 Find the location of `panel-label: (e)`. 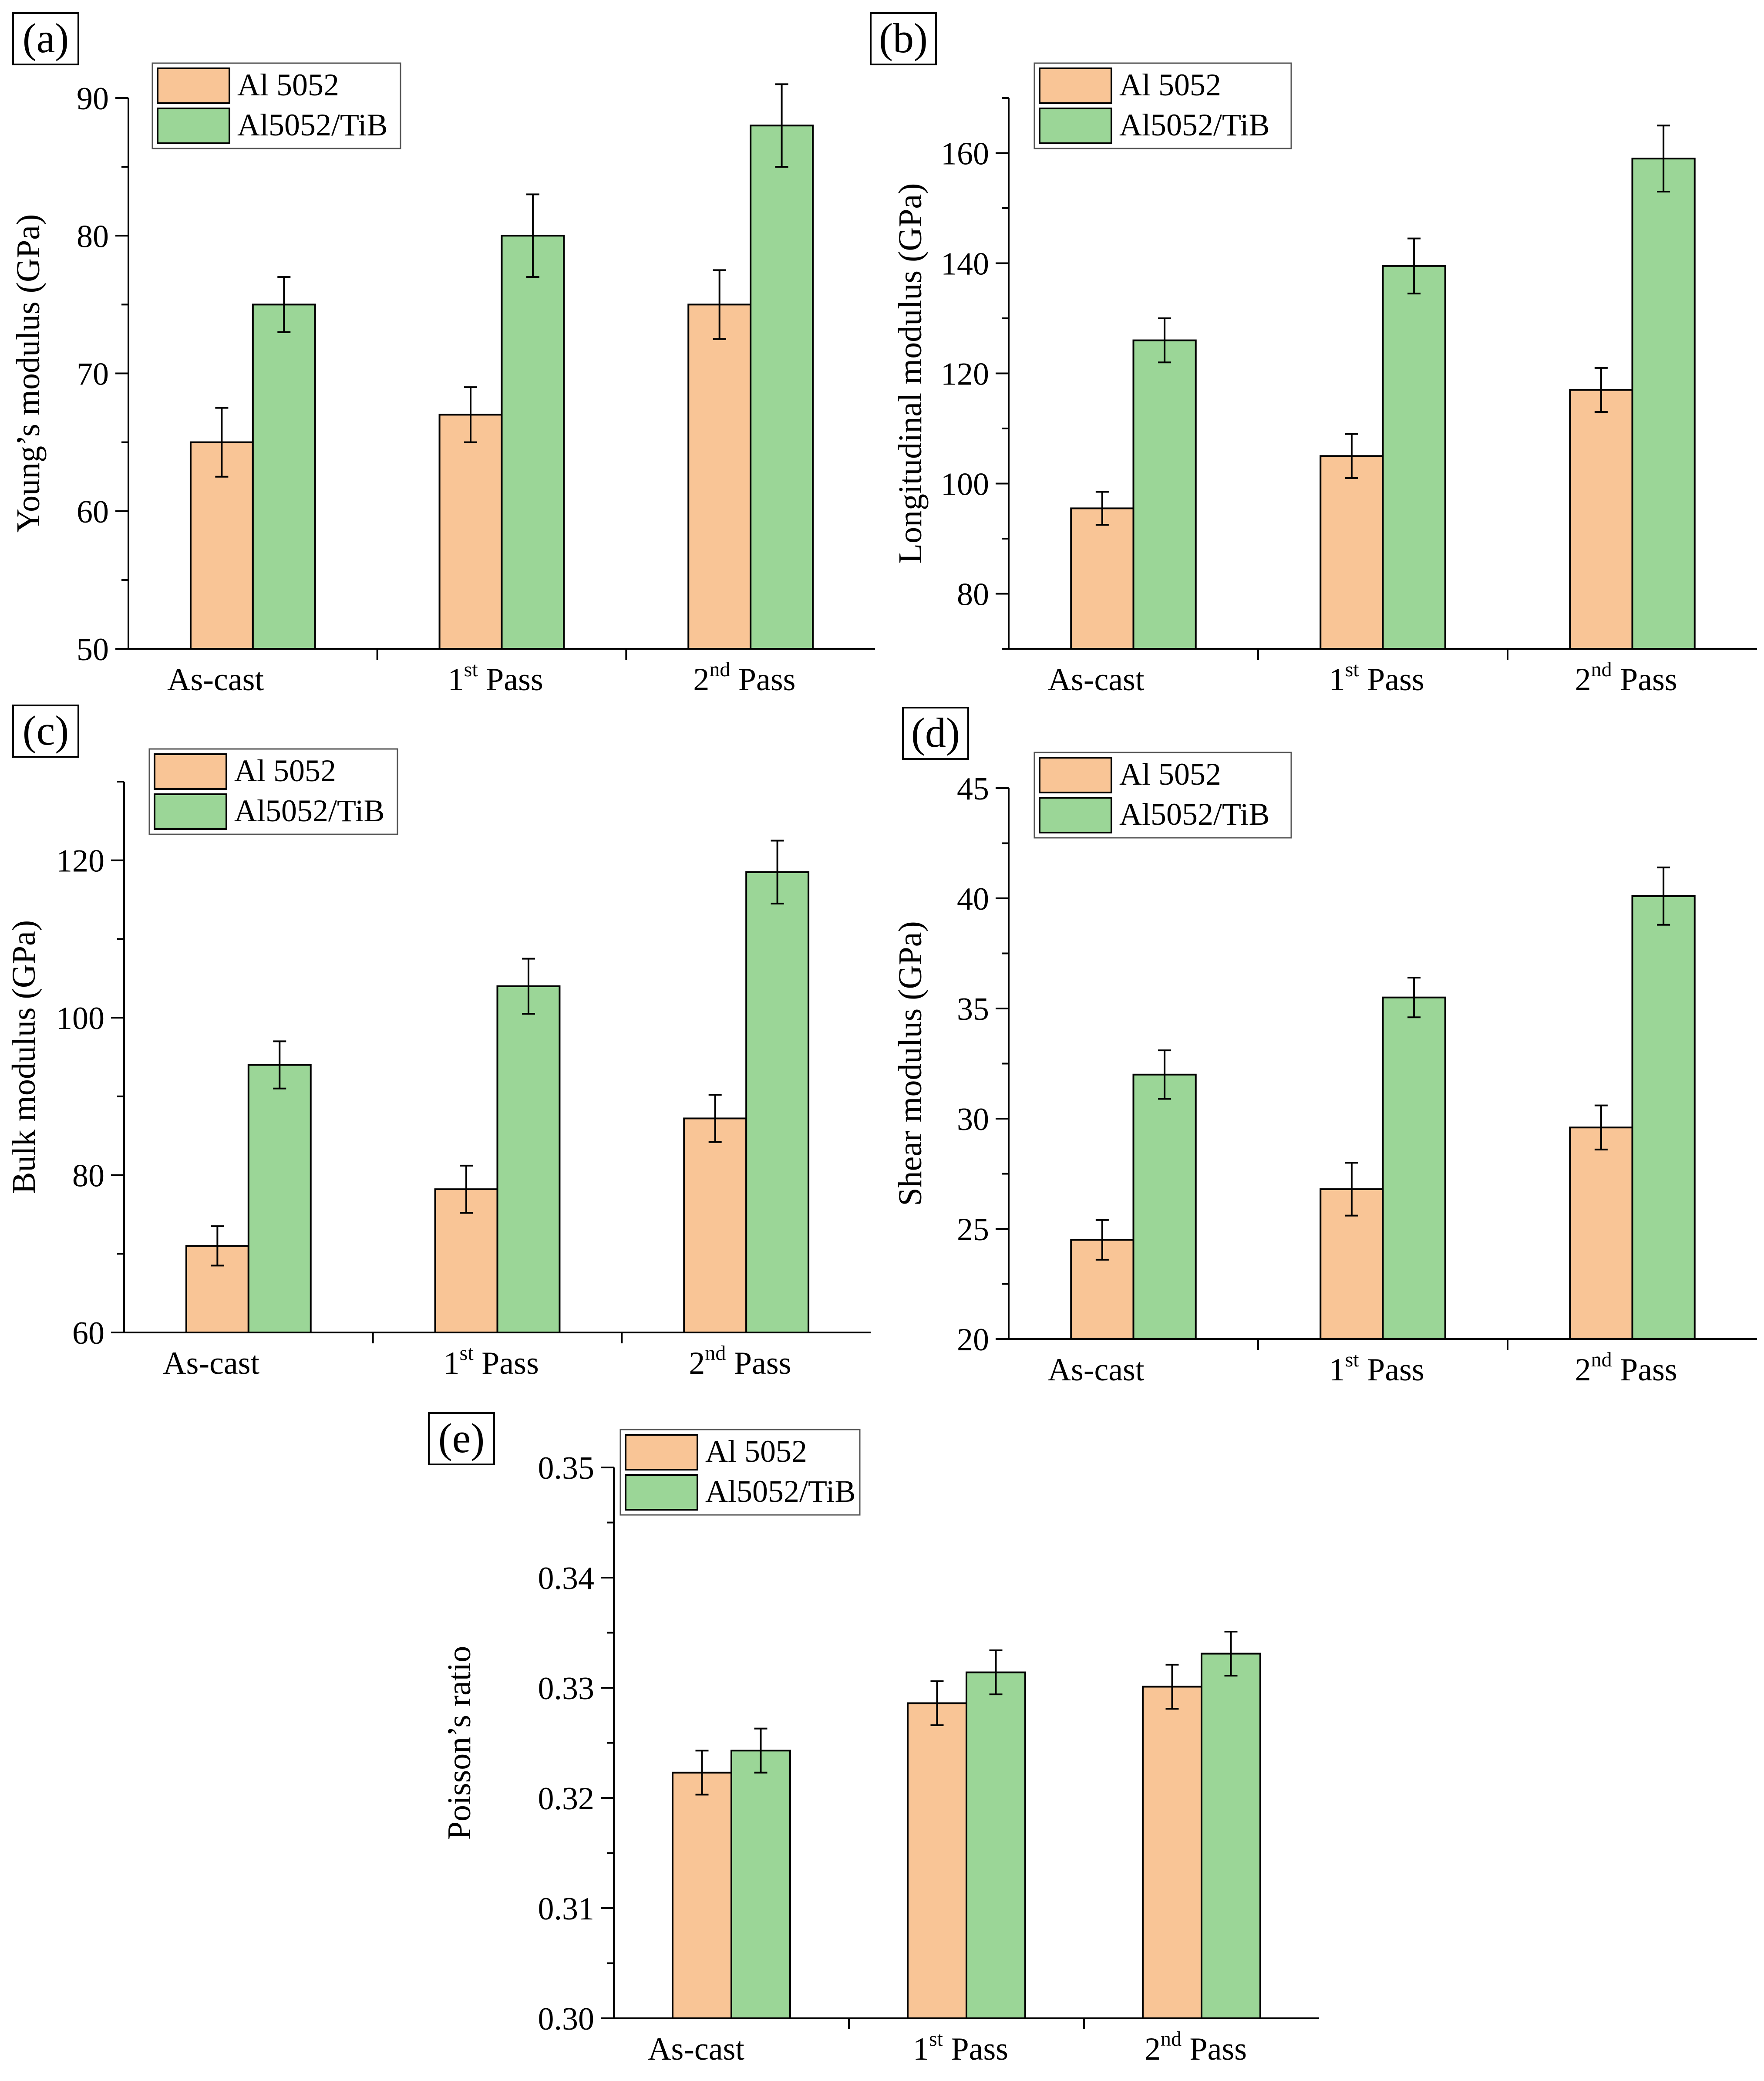

panel-label: (e) is located at coordinates (462, 1438).